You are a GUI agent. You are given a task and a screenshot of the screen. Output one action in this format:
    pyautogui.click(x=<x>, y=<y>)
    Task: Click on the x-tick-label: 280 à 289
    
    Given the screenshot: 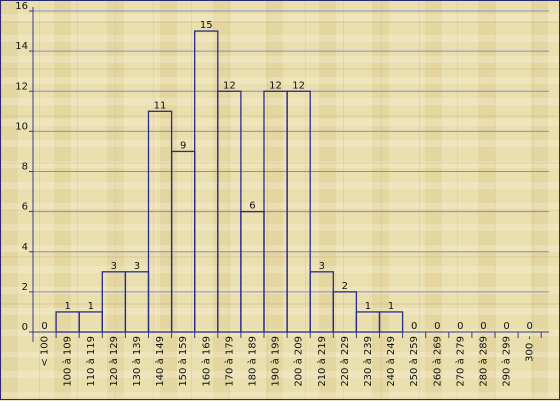 What is the action you would take?
    pyautogui.click(x=483, y=361)
    